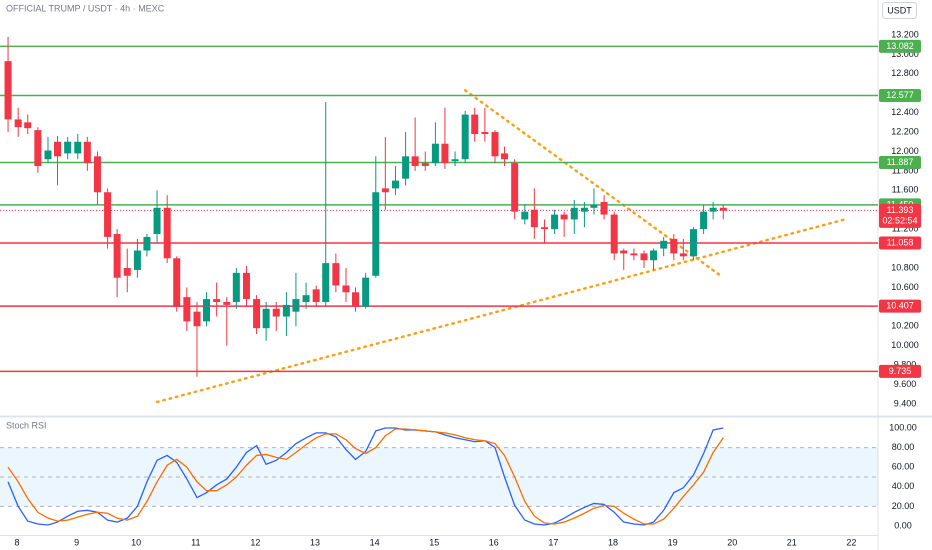 Image resolution: width=932 pixels, height=550 pixels. What do you see at coordinates (905, 190) in the screenshot?
I see `y-tick-label: 11.600` at bounding box center [905, 190].